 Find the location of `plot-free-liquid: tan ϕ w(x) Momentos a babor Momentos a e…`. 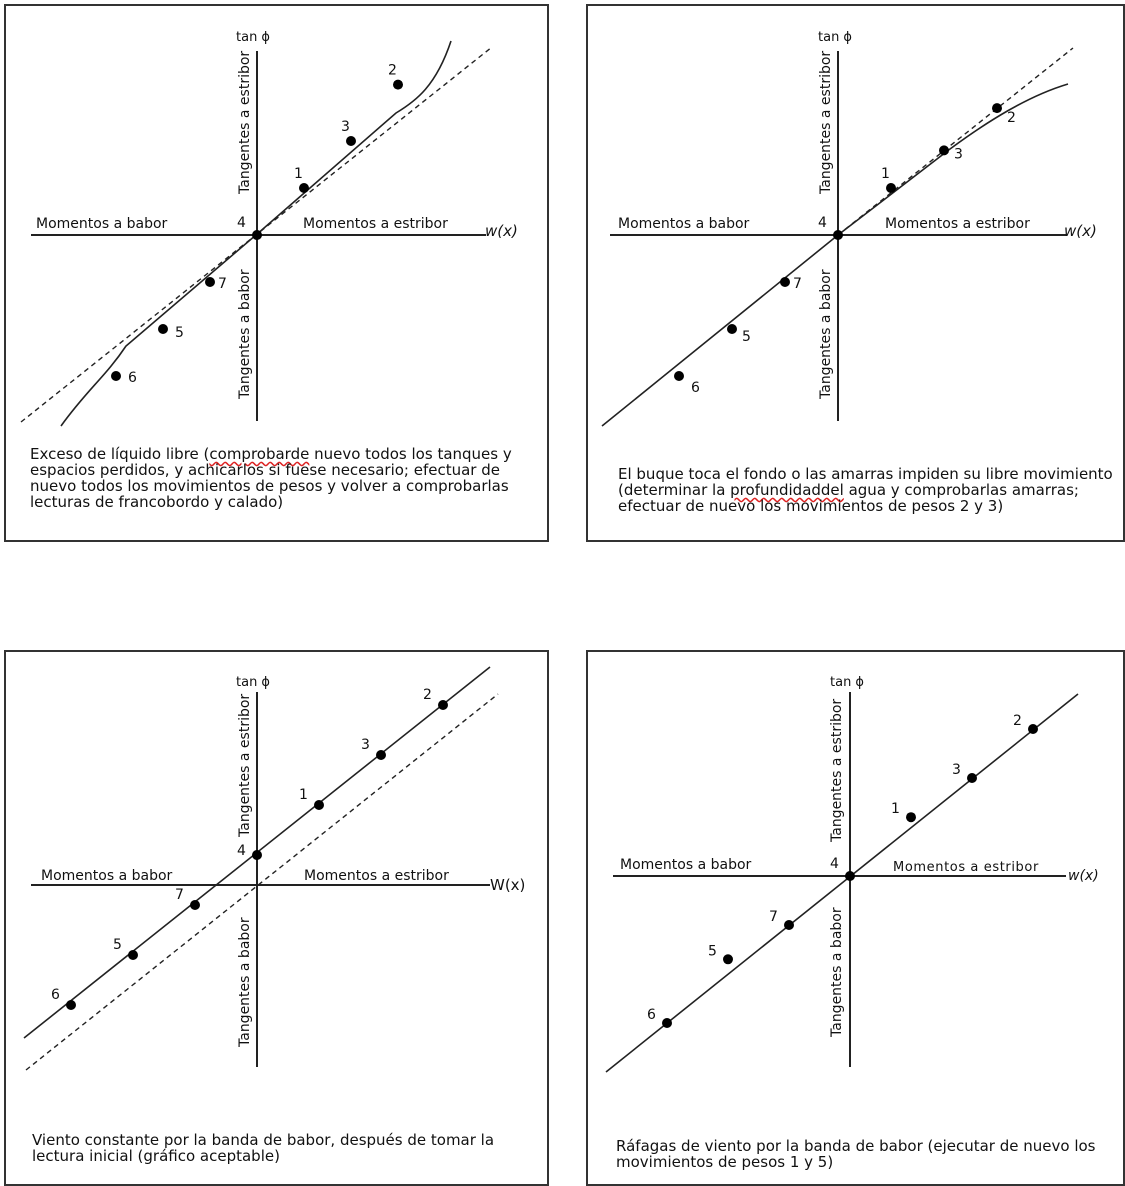

plot-free-liquid: tan ϕ w(x) Momentos a babor Momentos a e… is located at coordinates (269, 228).